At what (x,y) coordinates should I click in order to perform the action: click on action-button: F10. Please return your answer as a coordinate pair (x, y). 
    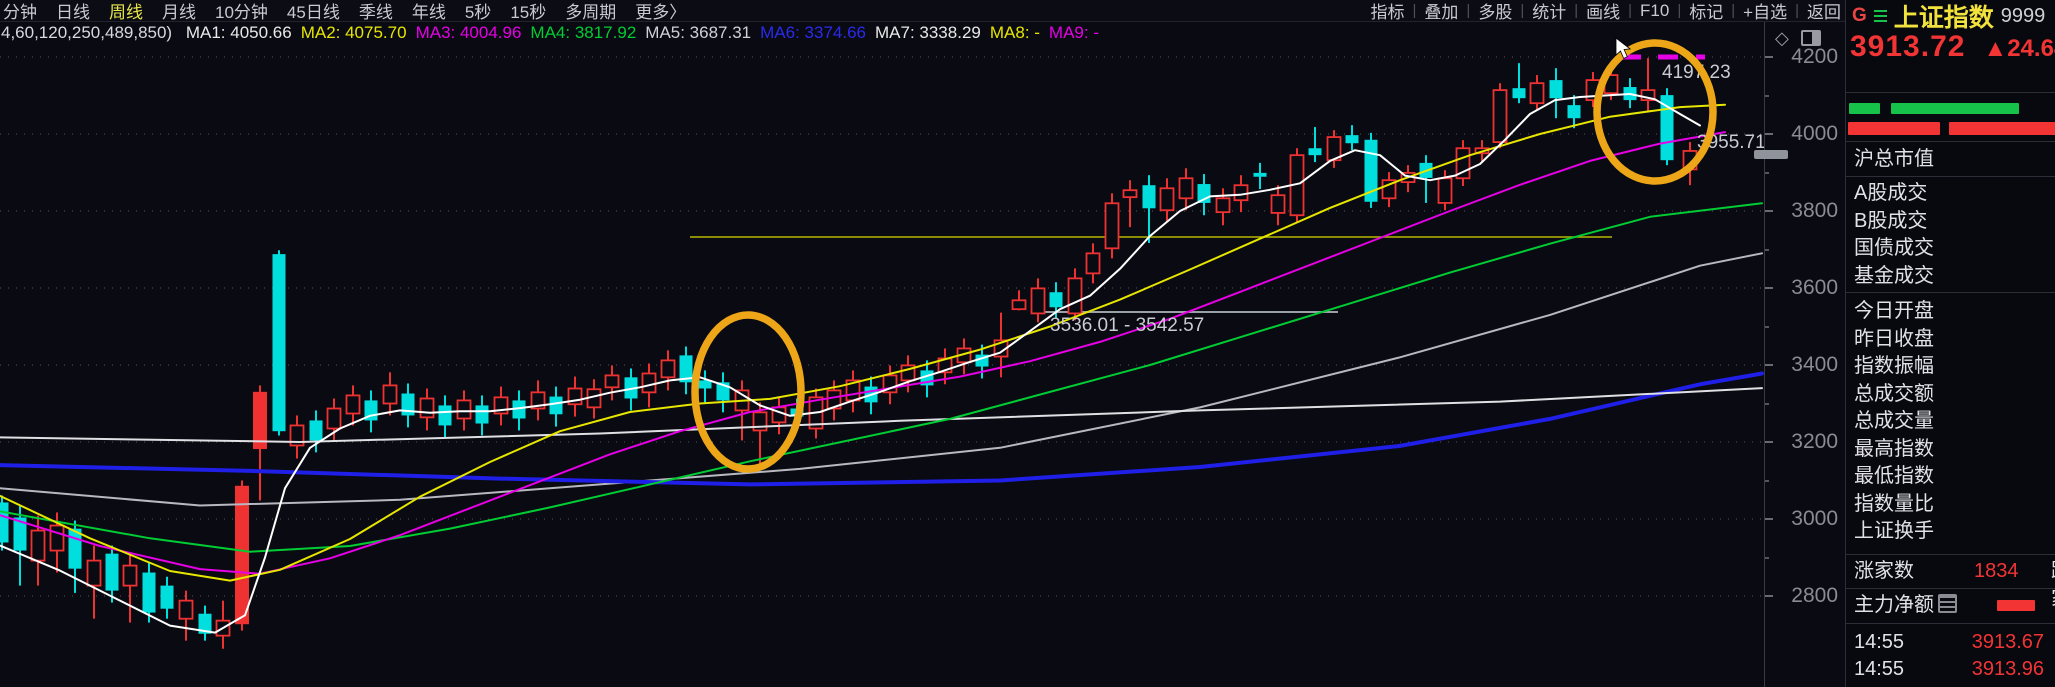
    Looking at the image, I should click on (1655, 10).